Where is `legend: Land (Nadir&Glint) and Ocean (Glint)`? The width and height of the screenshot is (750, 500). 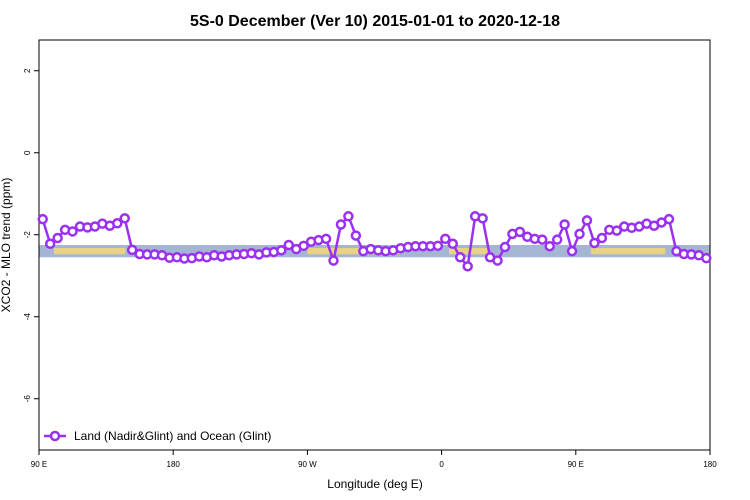
legend: Land (Nadir&Glint) and Ocean (Glint) is located at coordinates (157, 436).